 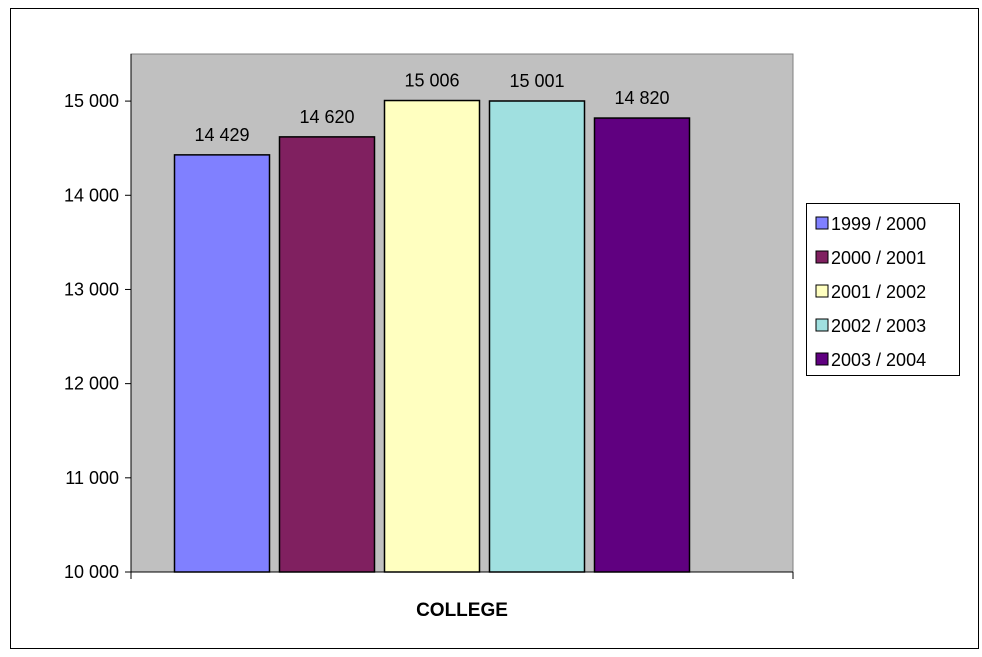 I want to click on legend-label: 2003 / 2004, so click(x=878, y=360).